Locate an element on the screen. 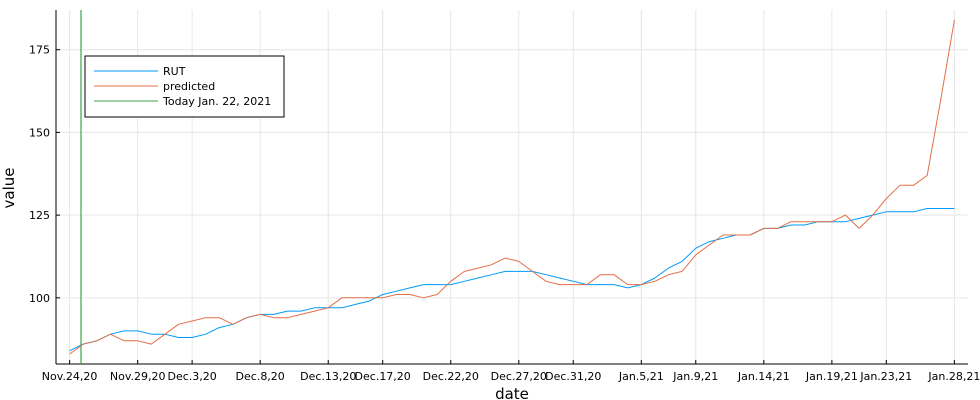  x-tick-label: Jan.28,21 is located at coordinates (953, 376).